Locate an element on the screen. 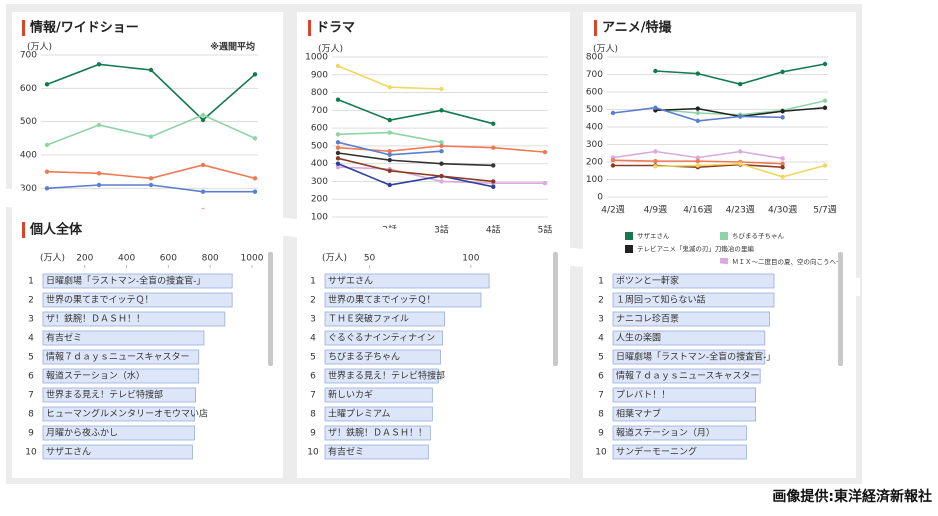 The image size is (938, 516). program-name: プレバト！！ is located at coordinates (643, 395).